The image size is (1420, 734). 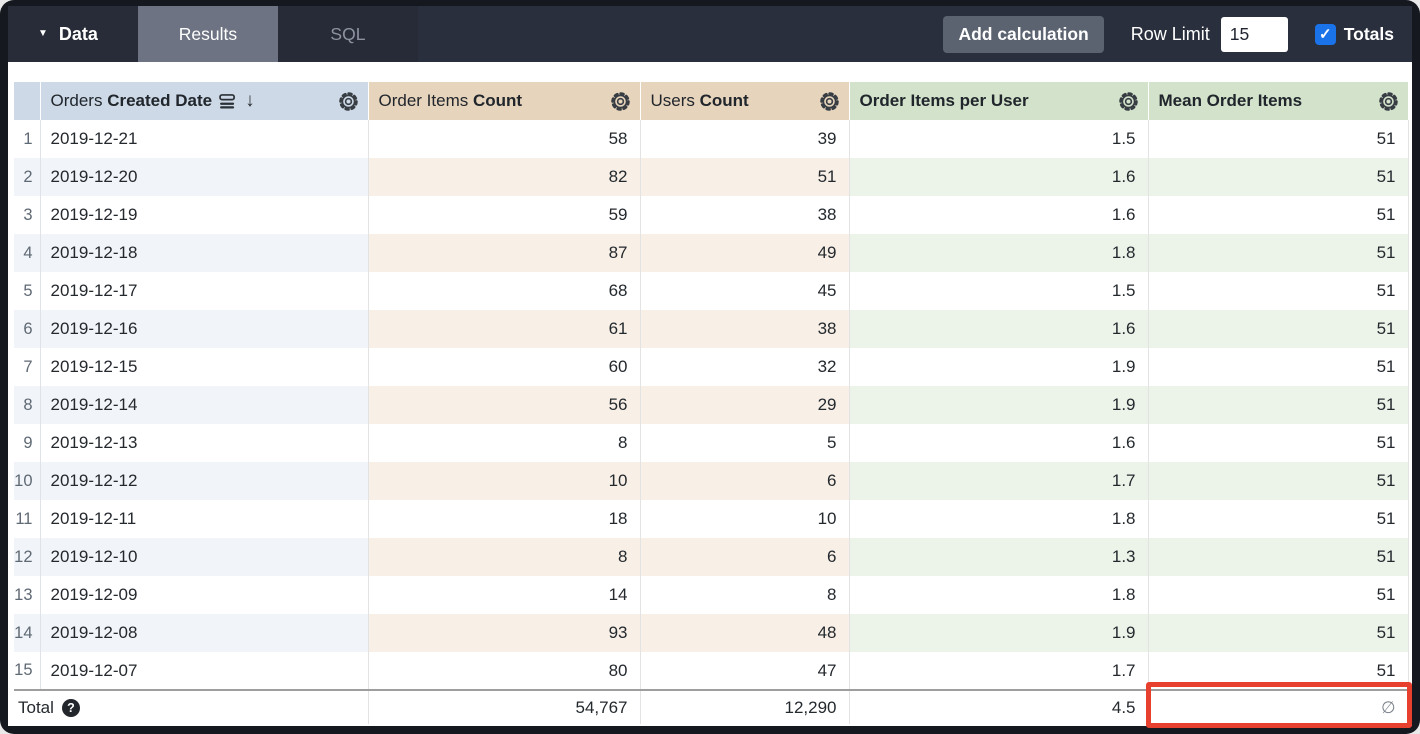 I want to click on cell-orders-created-date: 2019-12-08, so click(x=204, y=633).